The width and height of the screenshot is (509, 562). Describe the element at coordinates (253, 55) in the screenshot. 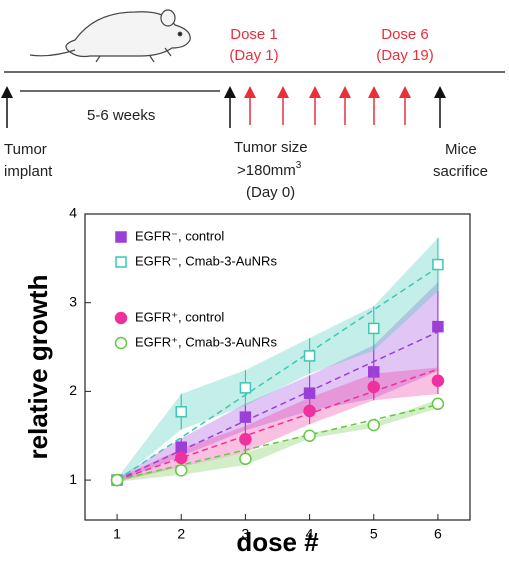

I see `day-label: (Day 1)` at that location.